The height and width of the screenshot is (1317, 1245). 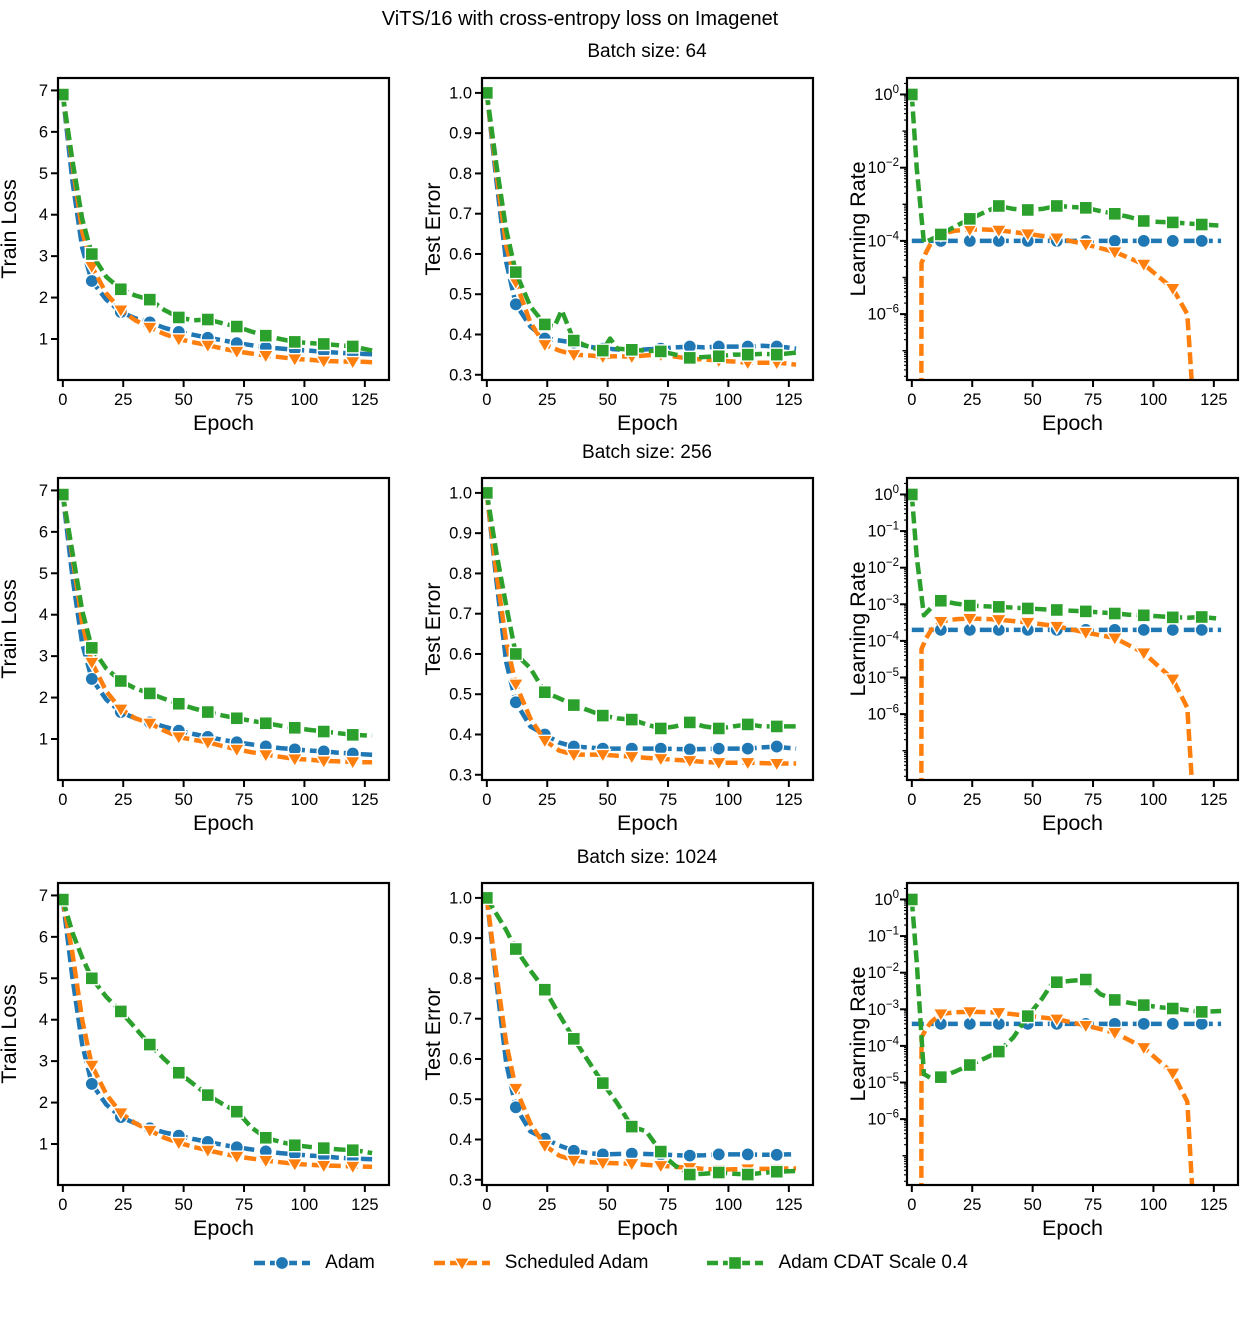 What do you see at coordinates (883, 936) in the screenshot?
I see `svg-text: 10−1` at bounding box center [883, 936].